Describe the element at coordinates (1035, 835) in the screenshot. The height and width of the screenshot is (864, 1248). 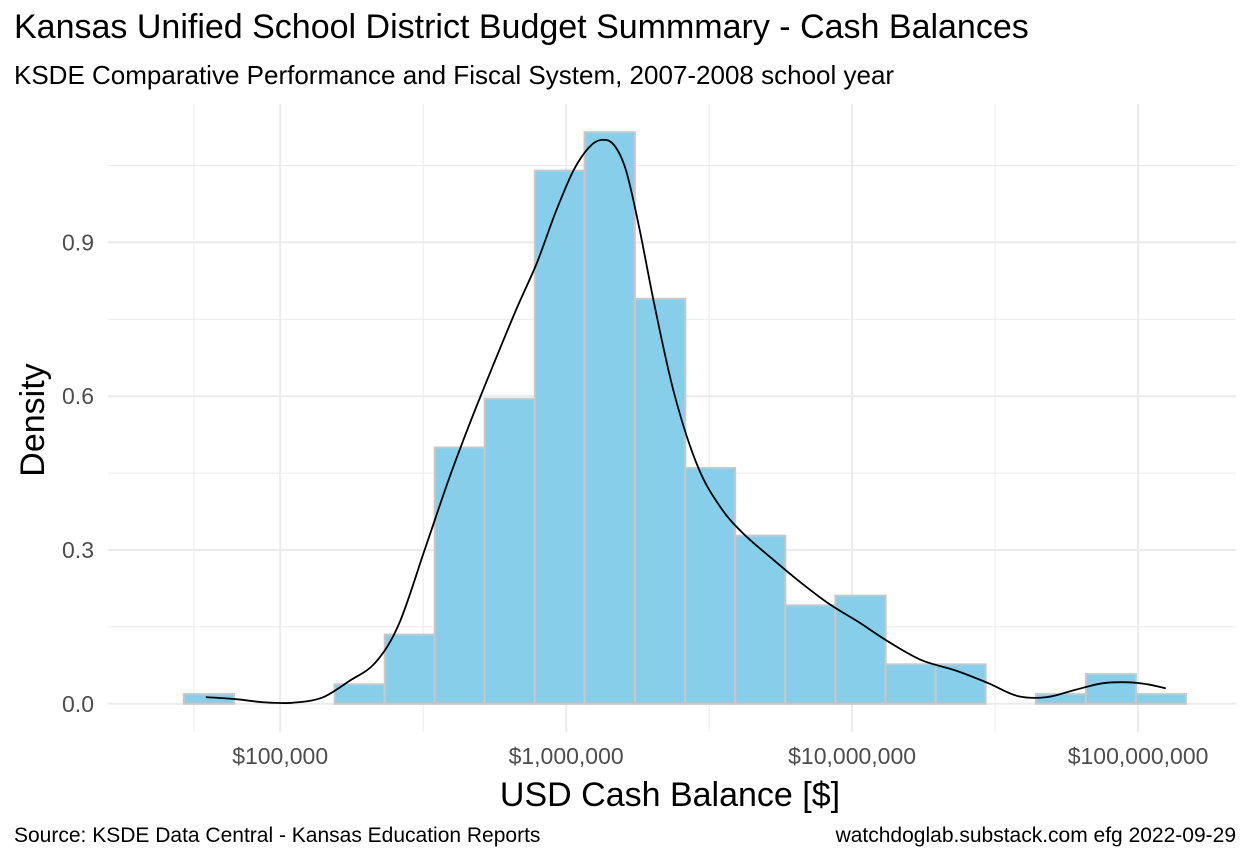
I see `credit-caption: watchdoglab.substack.com efg 2022-09-29` at that location.